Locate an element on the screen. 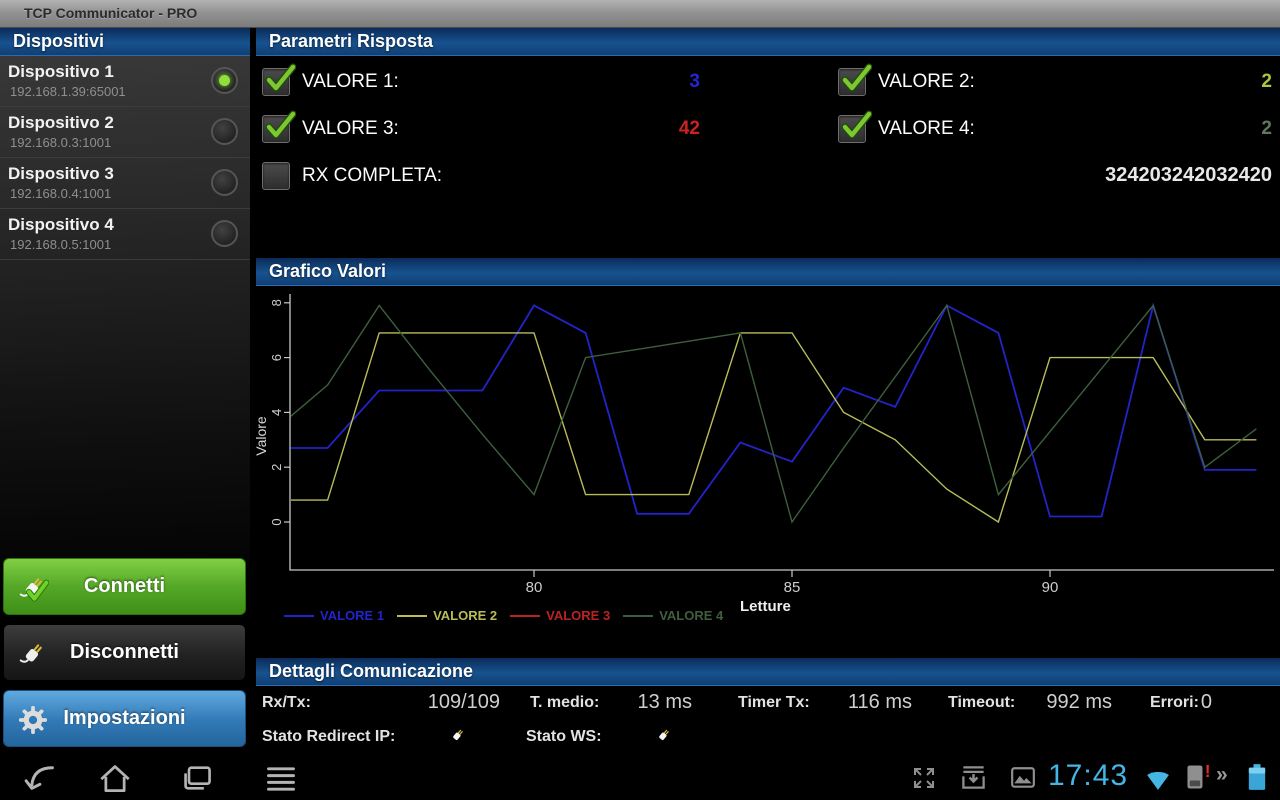 This screenshot has width=1280, height=800. device-name: Dispositivo 2 is located at coordinates (61, 122).